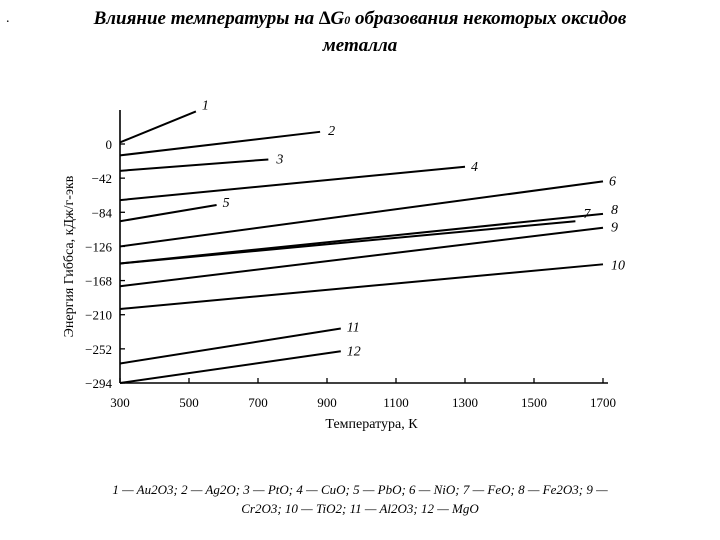 The width and height of the screenshot is (720, 540). I want to click on x-tick-label-7: 1700, so click(603, 402).